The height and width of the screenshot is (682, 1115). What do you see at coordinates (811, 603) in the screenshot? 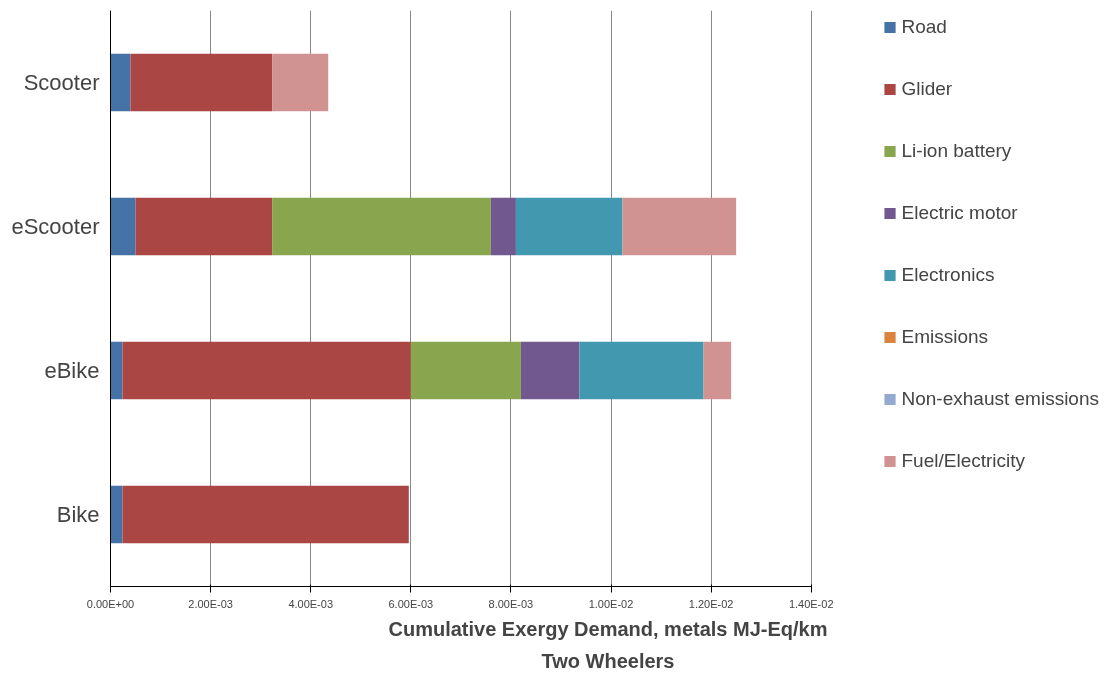
I see `x-tick-label: 1.40E-02` at bounding box center [811, 603].